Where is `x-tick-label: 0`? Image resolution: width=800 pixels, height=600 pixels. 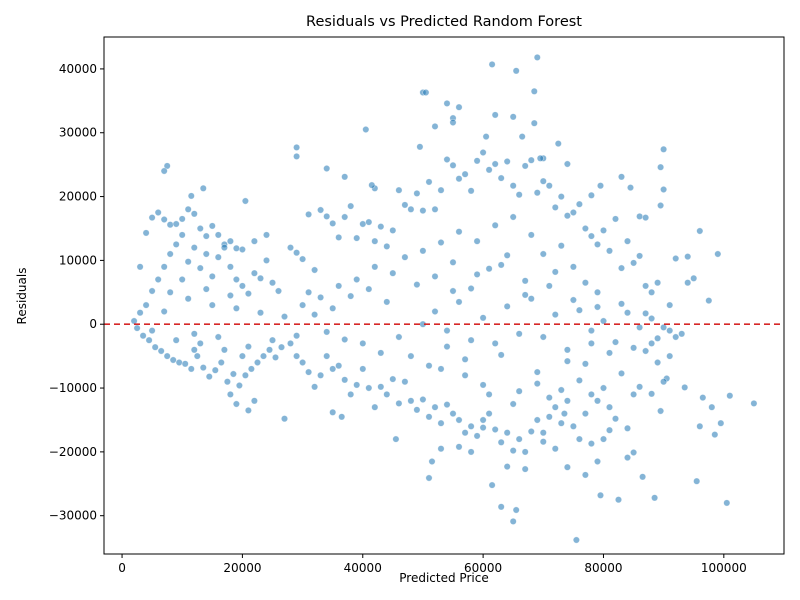 x-tick-label: 0 is located at coordinates (122, 568).